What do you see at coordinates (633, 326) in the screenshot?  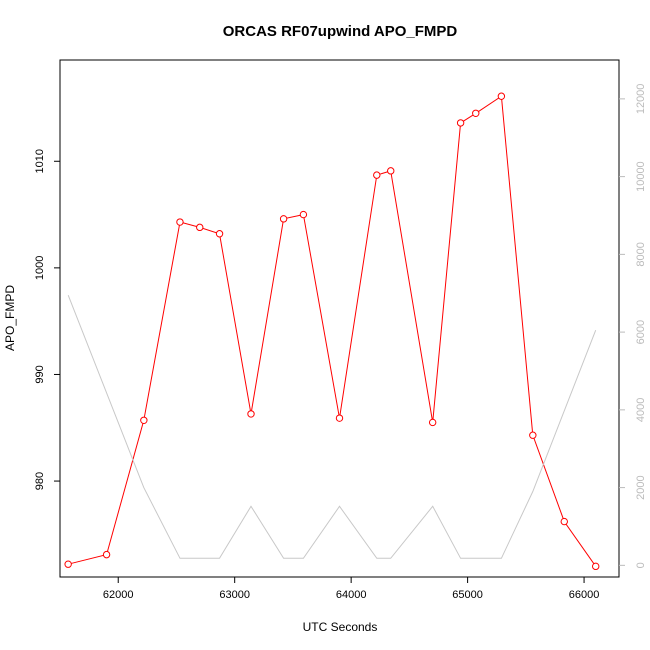 I see `y-axis-right: 0 2000 4000 6000 8000 10000 12000` at bounding box center [633, 326].